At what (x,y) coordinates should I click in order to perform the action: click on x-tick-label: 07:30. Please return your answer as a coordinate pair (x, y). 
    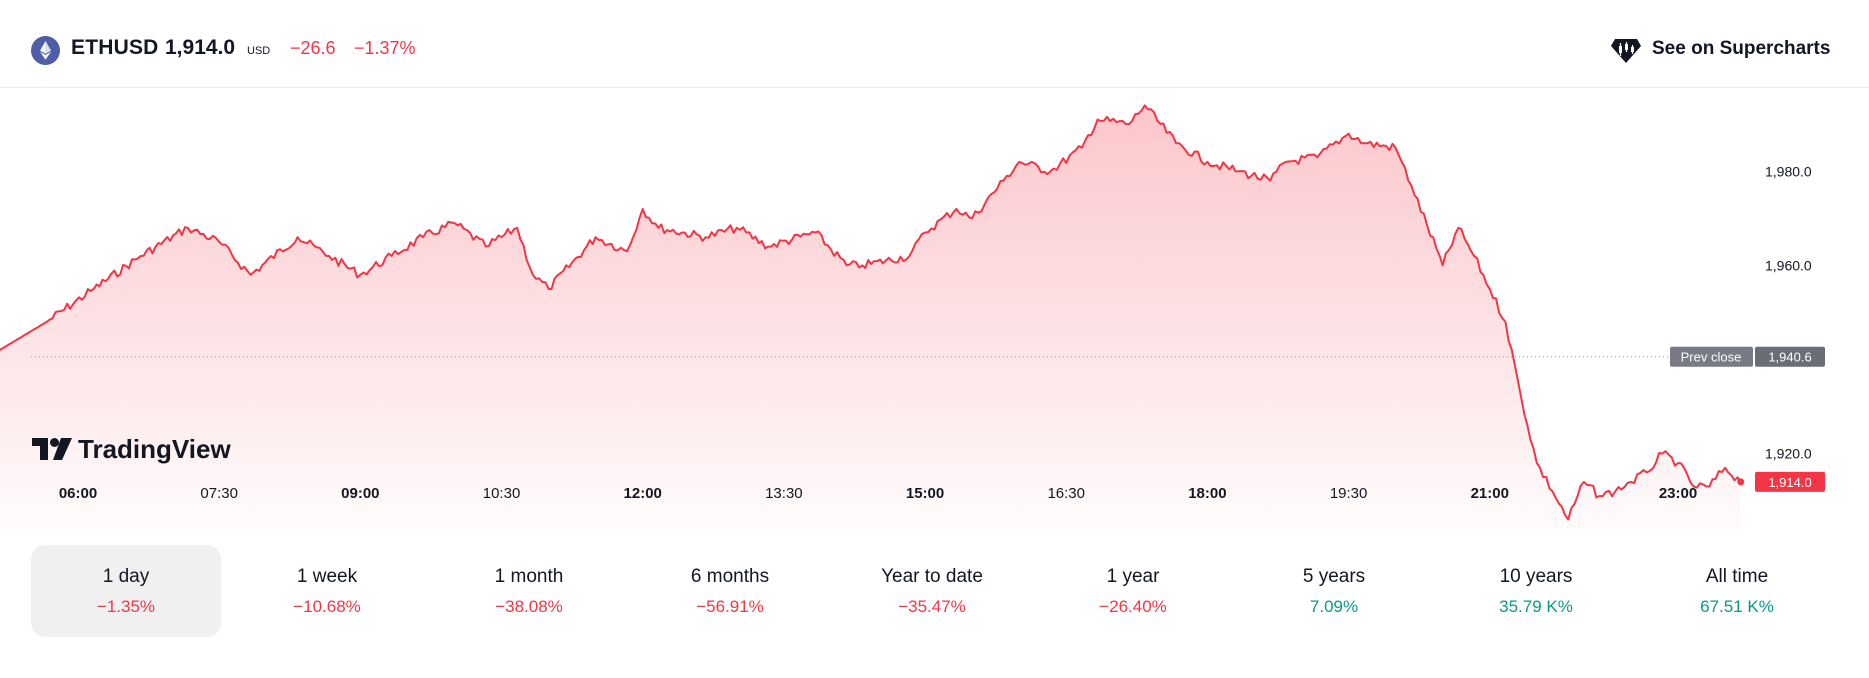
    Looking at the image, I should click on (219, 493).